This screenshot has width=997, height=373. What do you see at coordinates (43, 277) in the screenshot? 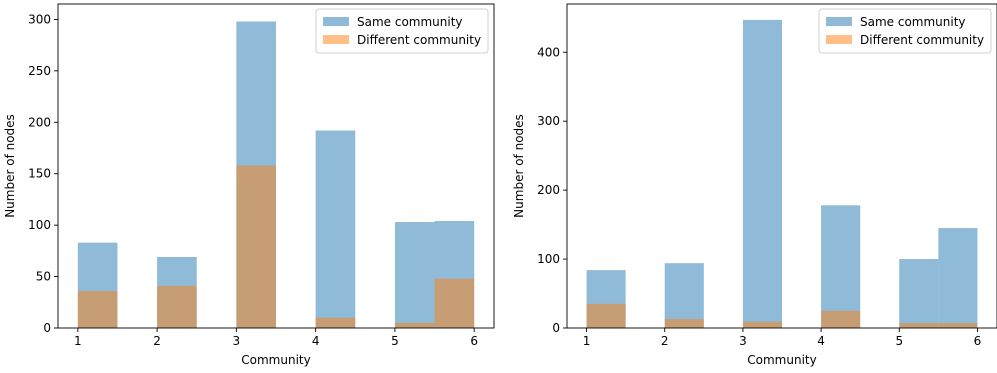
I see `y-tick-label: 50` at bounding box center [43, 277].